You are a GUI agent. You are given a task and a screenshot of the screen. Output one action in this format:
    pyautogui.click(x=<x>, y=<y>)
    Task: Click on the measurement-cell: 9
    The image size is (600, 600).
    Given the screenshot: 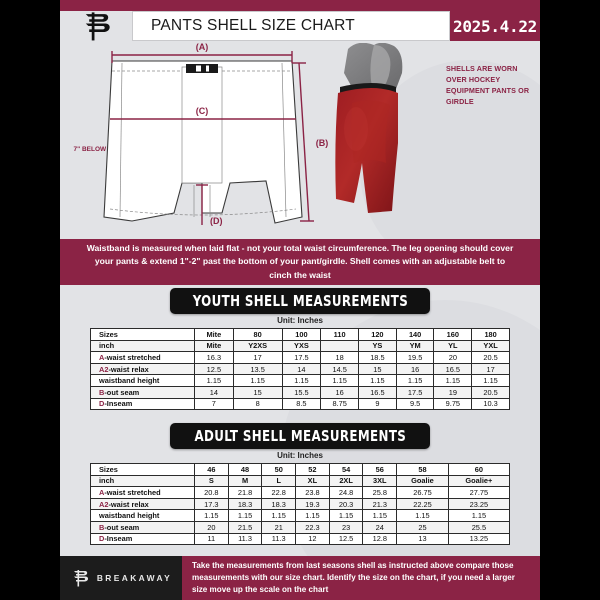 What is the action you would take?
    pyautogui.click(x=377, y=404)
    